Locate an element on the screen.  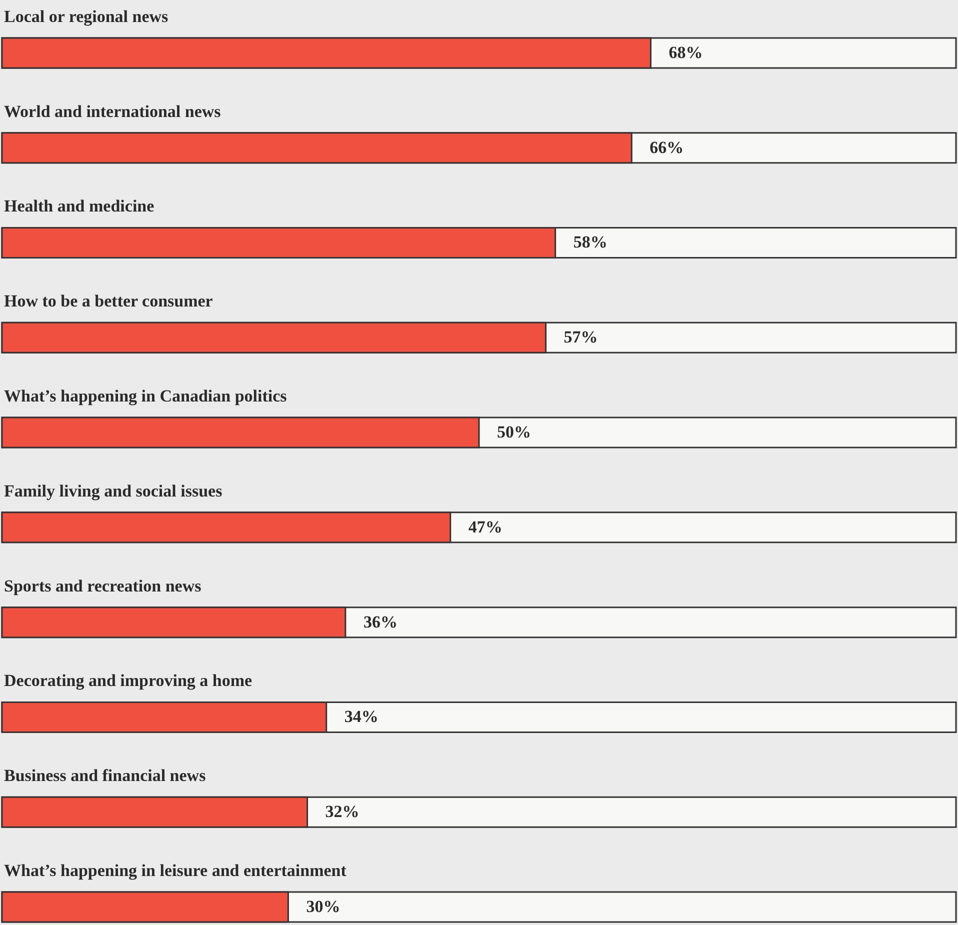
data-label: 30% is located at coordinates (323, 906).